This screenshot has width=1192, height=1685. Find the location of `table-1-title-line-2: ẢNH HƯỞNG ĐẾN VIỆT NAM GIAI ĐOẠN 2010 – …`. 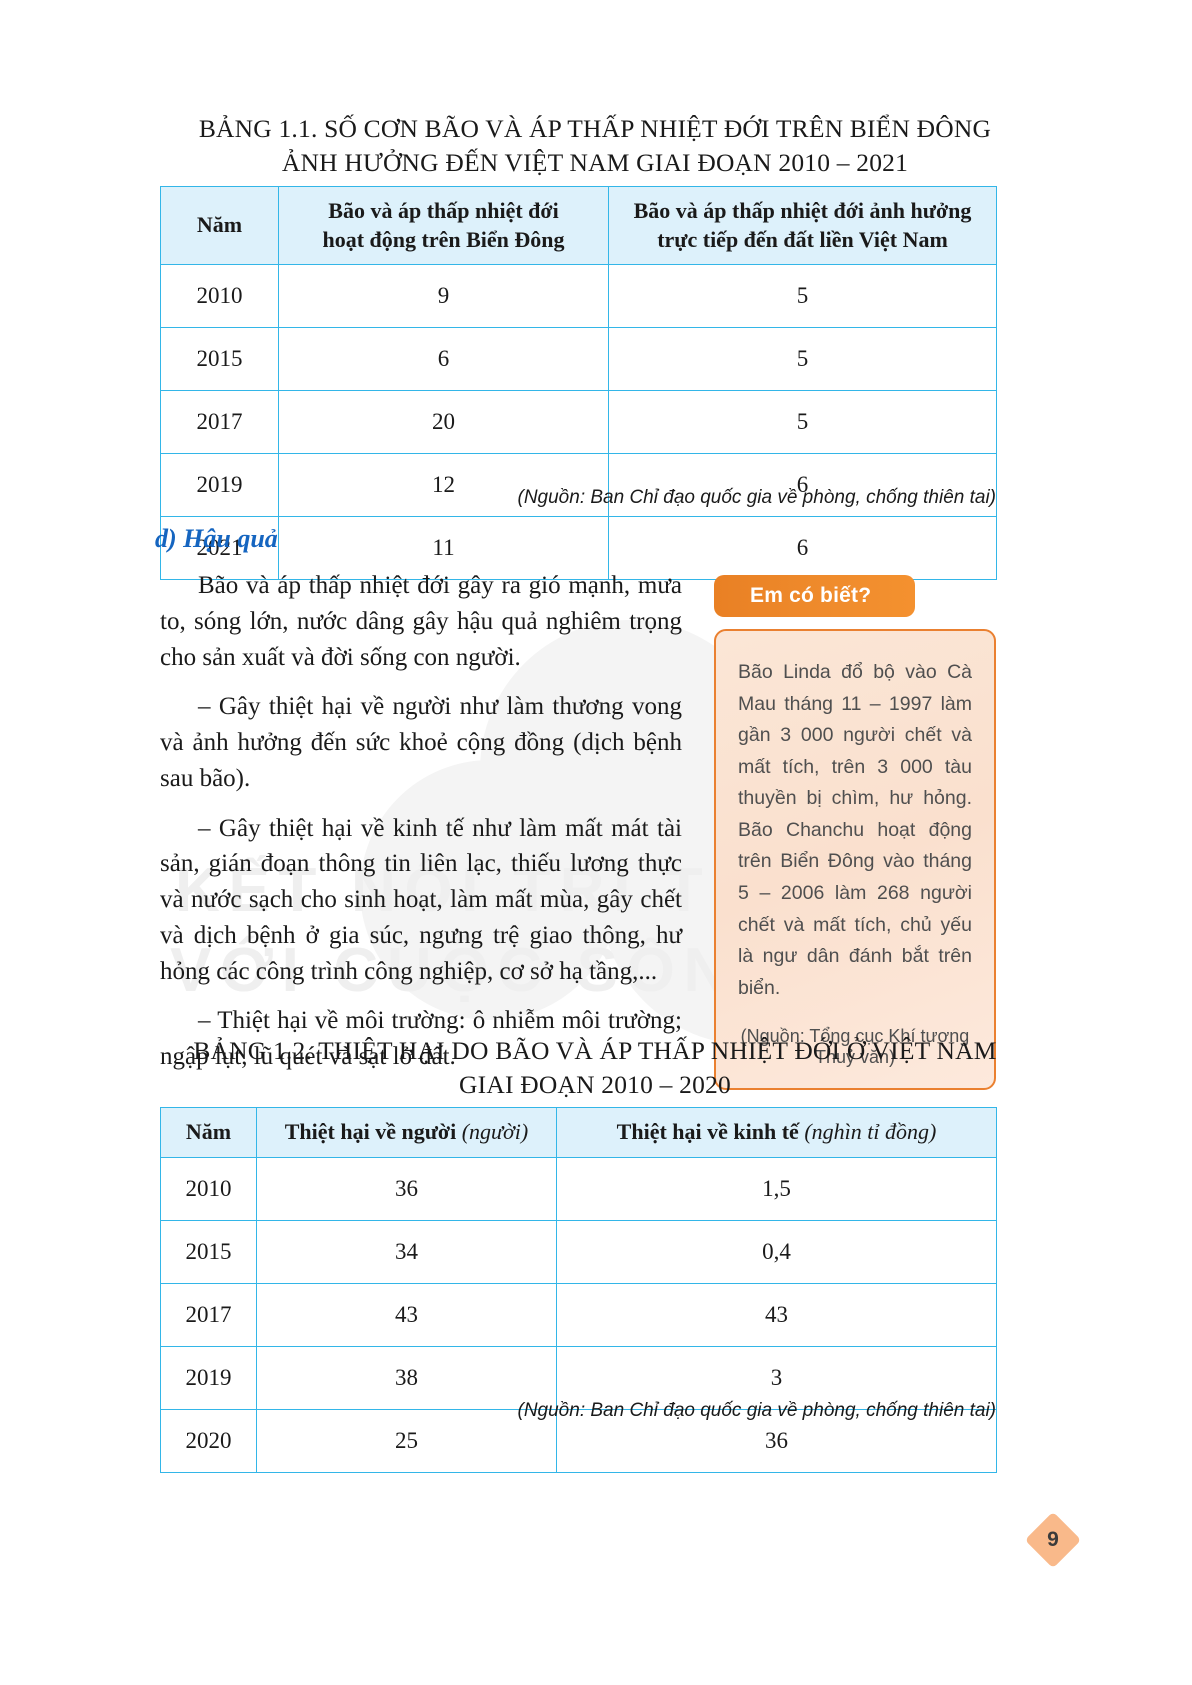

table-1-title-line-2: ẢNH HƯỞNG ĐẾN VIỆT NAM GIAI ĐOẠN 2010 – … is located at coordinates (595, 162).